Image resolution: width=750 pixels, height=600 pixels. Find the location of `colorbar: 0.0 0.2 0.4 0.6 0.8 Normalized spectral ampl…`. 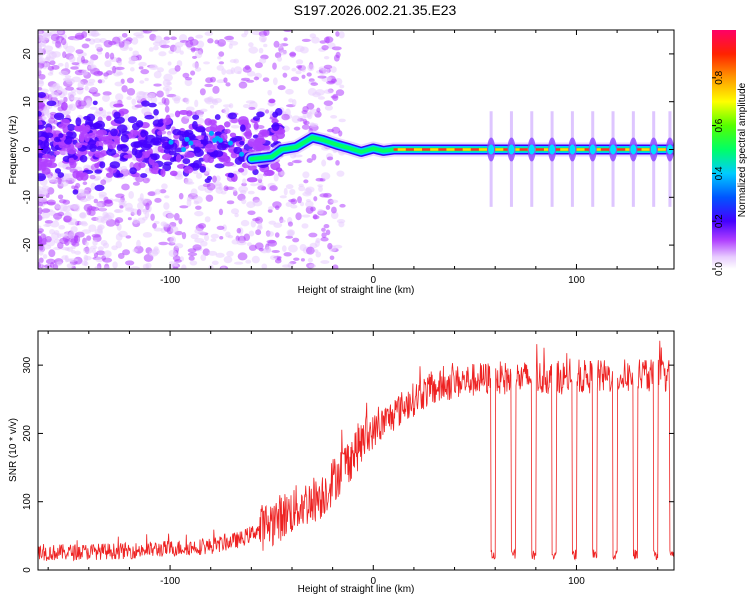

colorbar: 0.0 0.2 0.4 0.6 0.8 Normalized spectral ampl… is located at coordinates (730, 153).